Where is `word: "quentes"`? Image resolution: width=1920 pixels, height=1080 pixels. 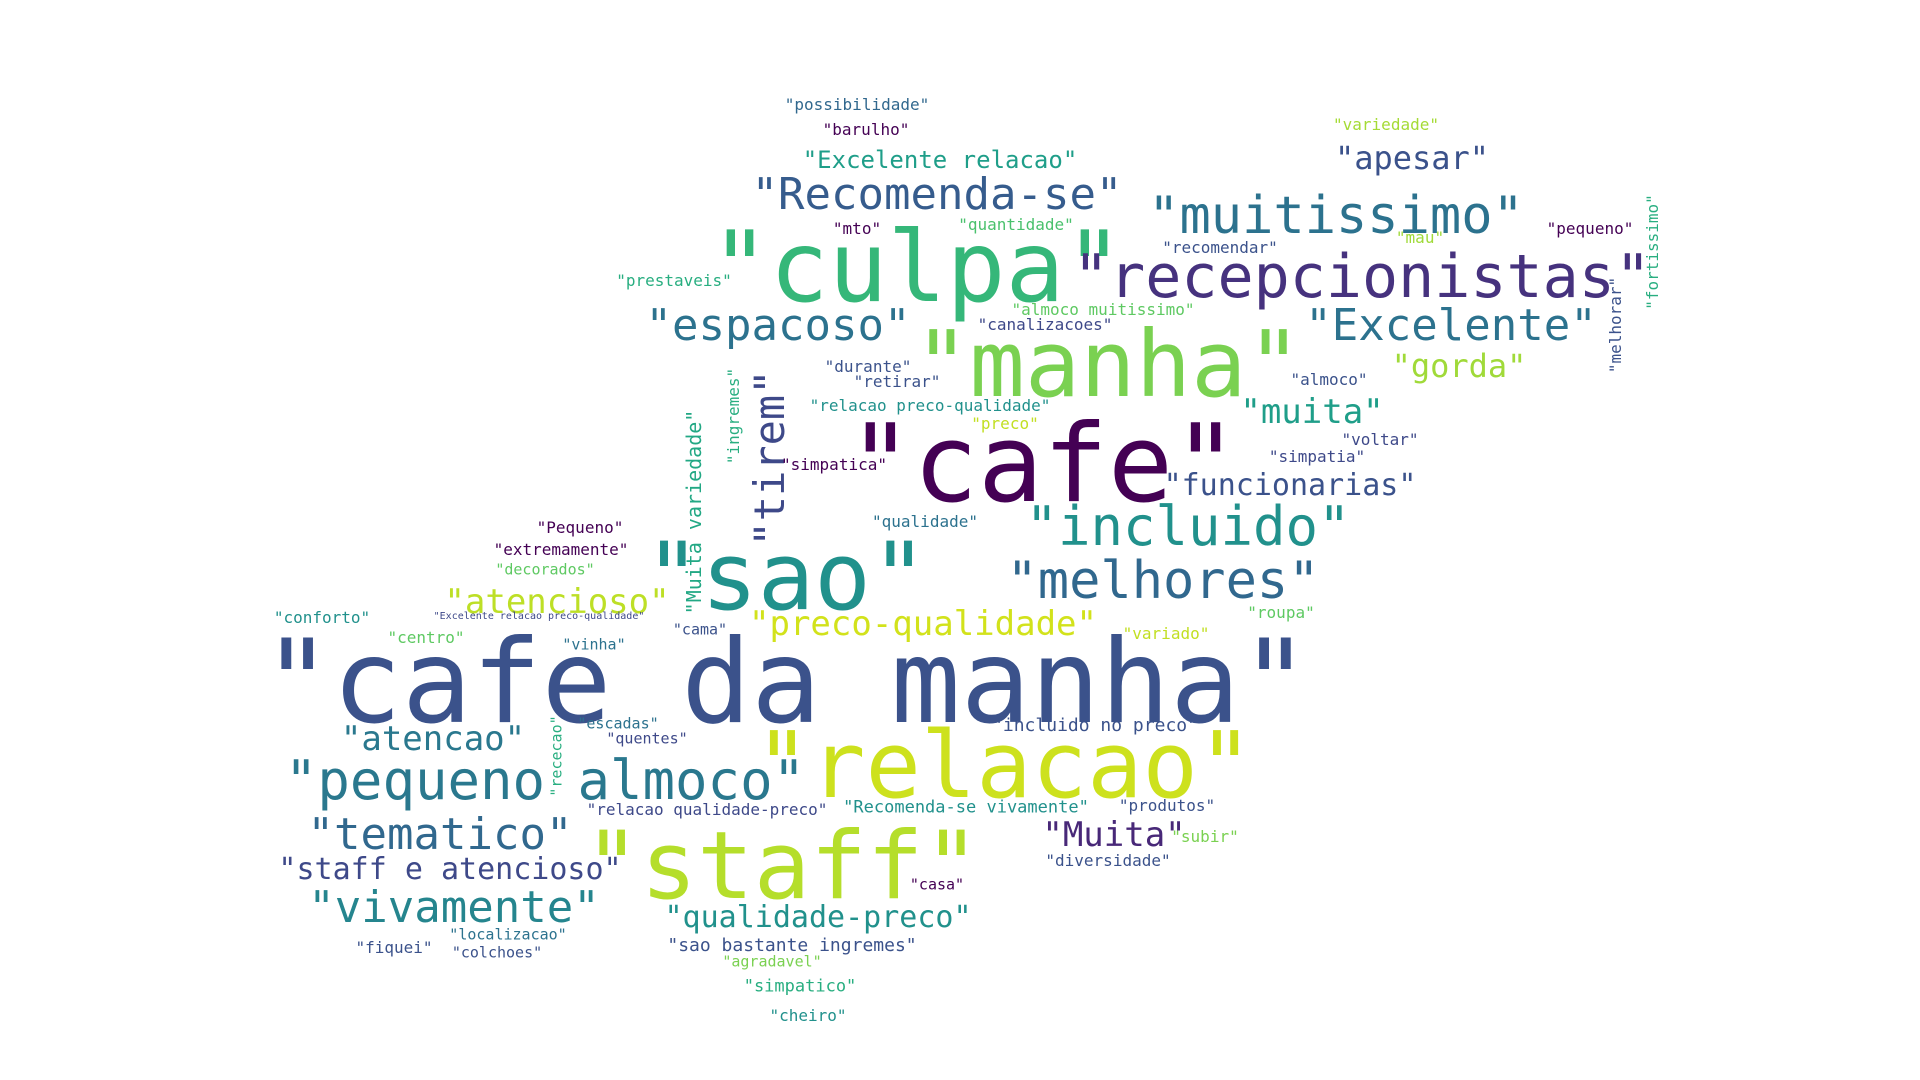
word: "quentes" is located at coordinates (647, 738).